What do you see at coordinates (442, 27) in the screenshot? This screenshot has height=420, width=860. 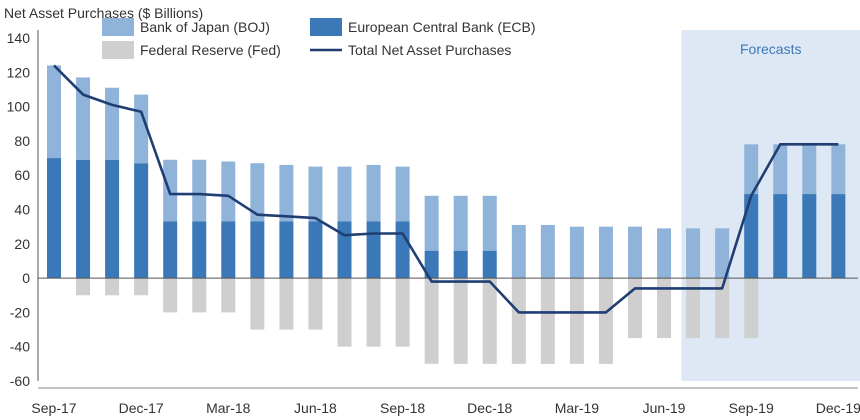 I see `legend-label: European Central Bank (ECB)` at bounding box center [442, 27].